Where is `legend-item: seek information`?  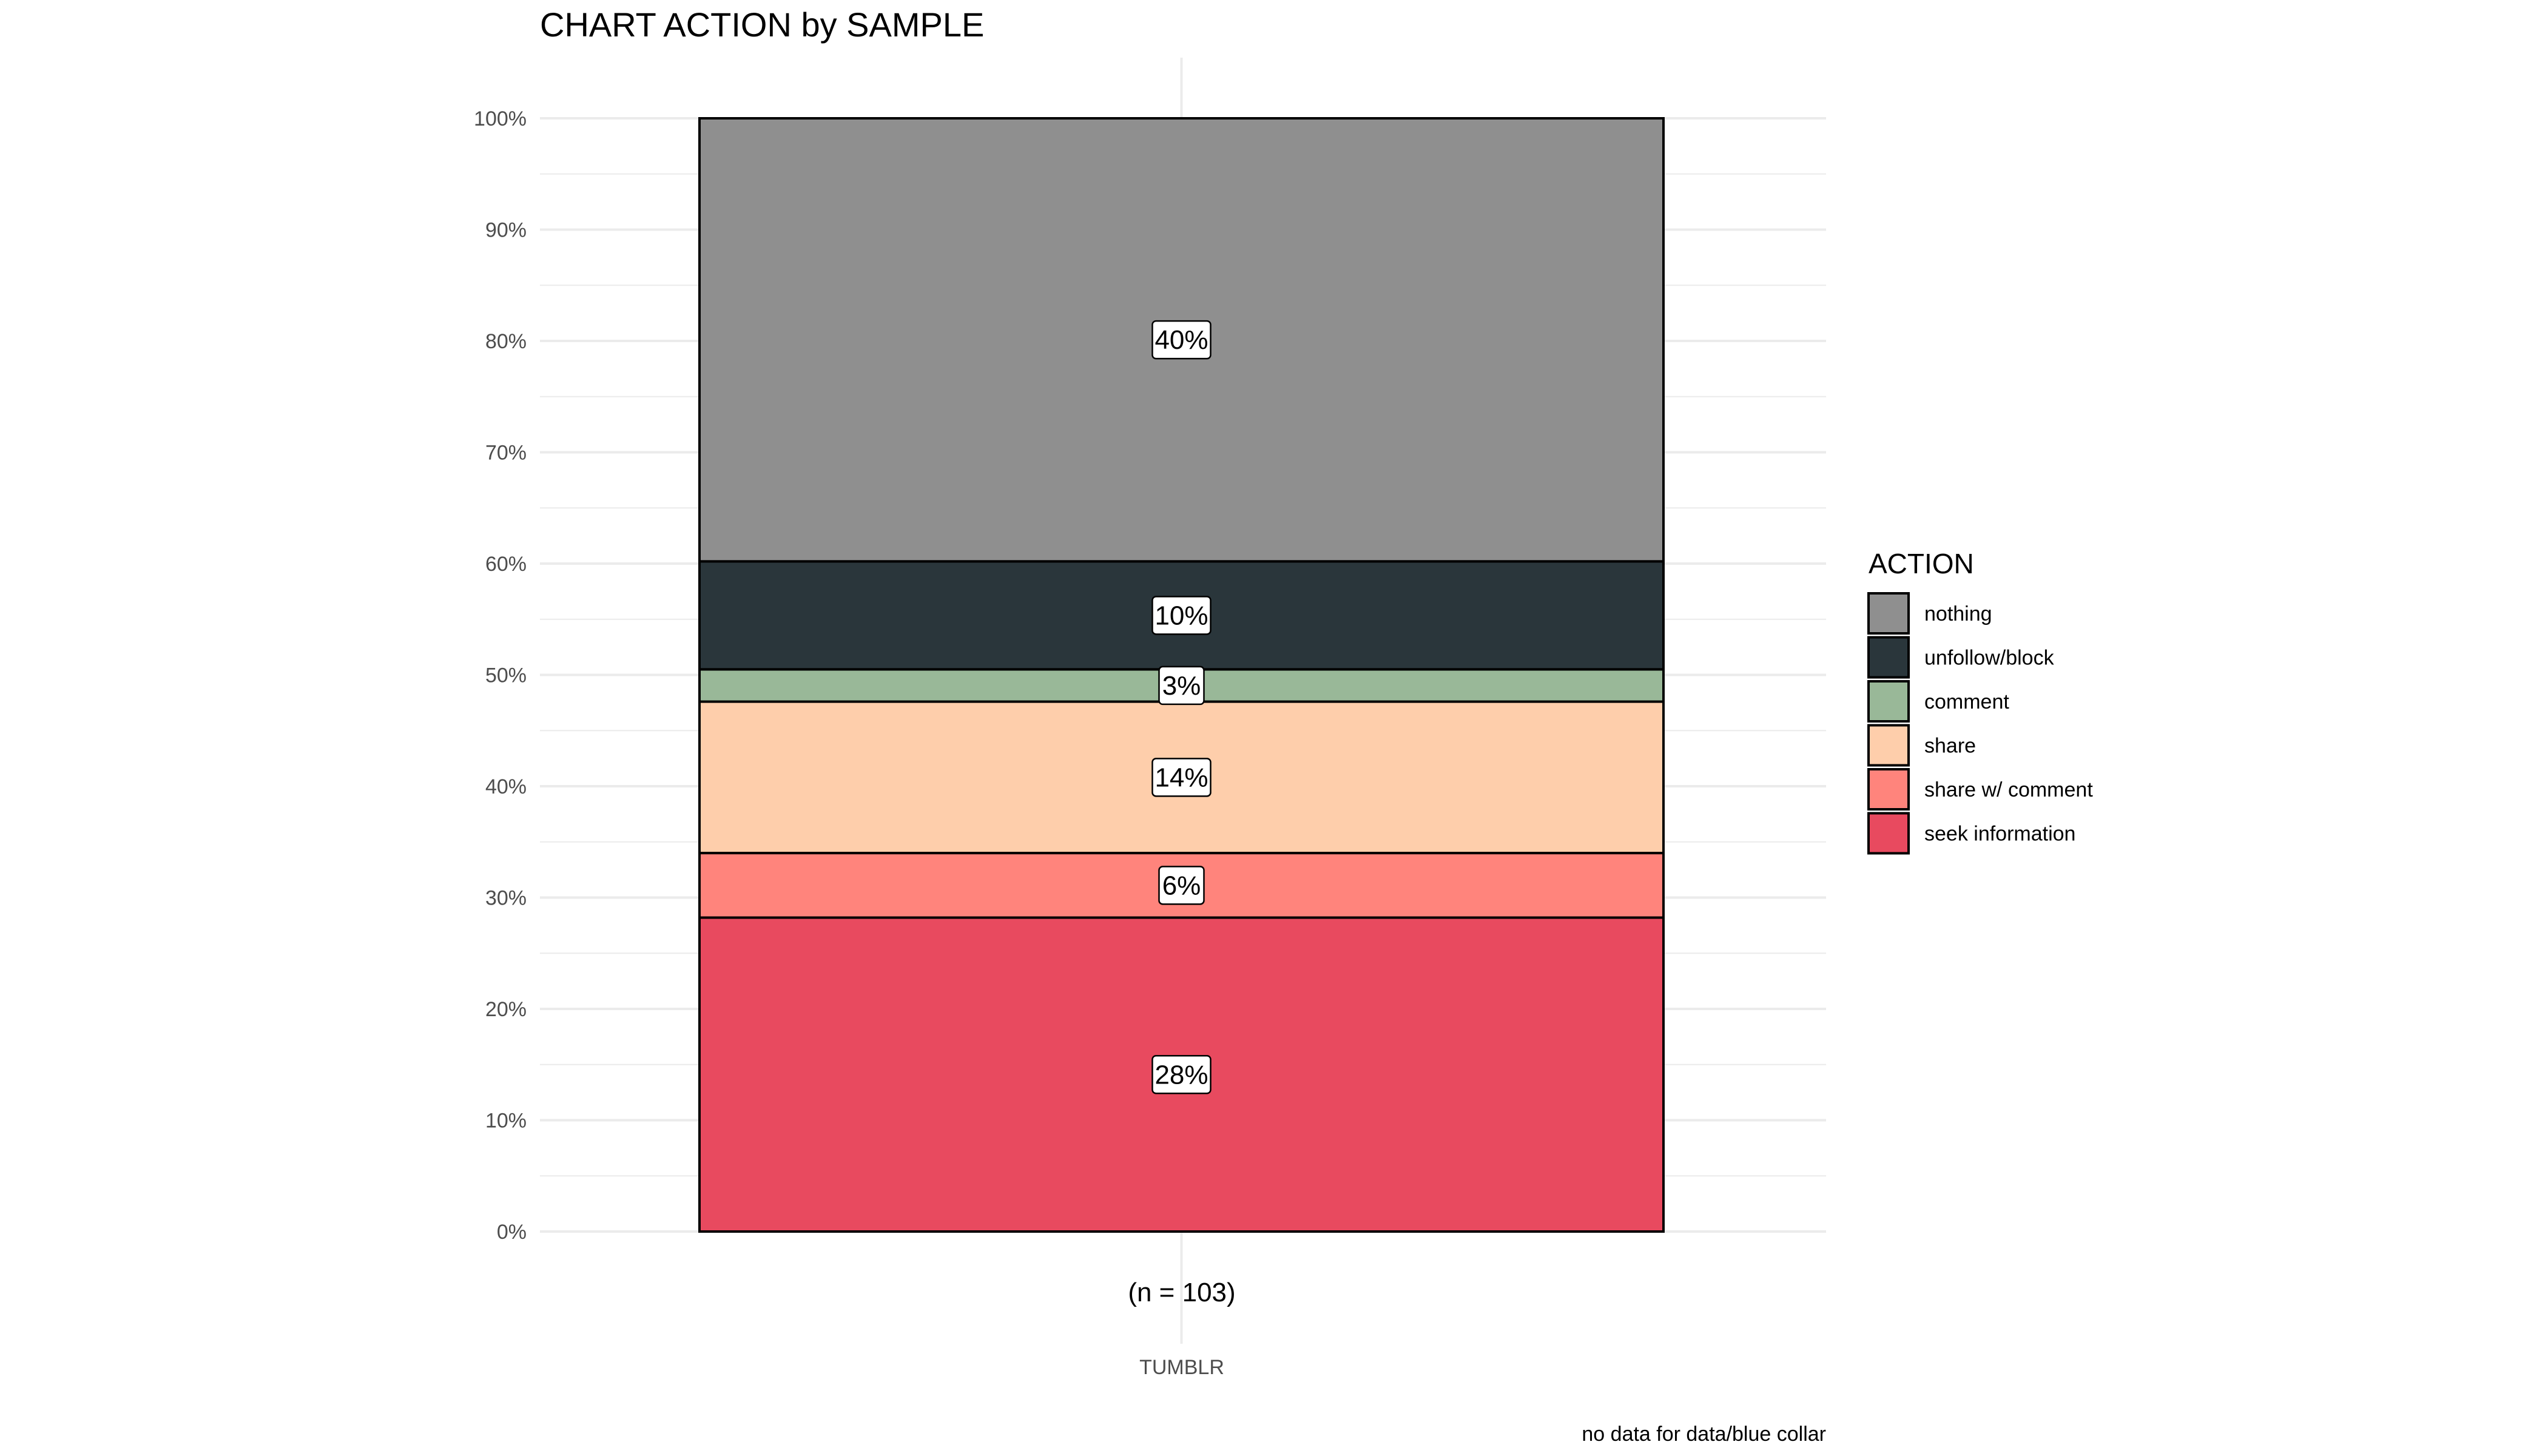 legend-item: seek information is located at coordinates (1971, 833).